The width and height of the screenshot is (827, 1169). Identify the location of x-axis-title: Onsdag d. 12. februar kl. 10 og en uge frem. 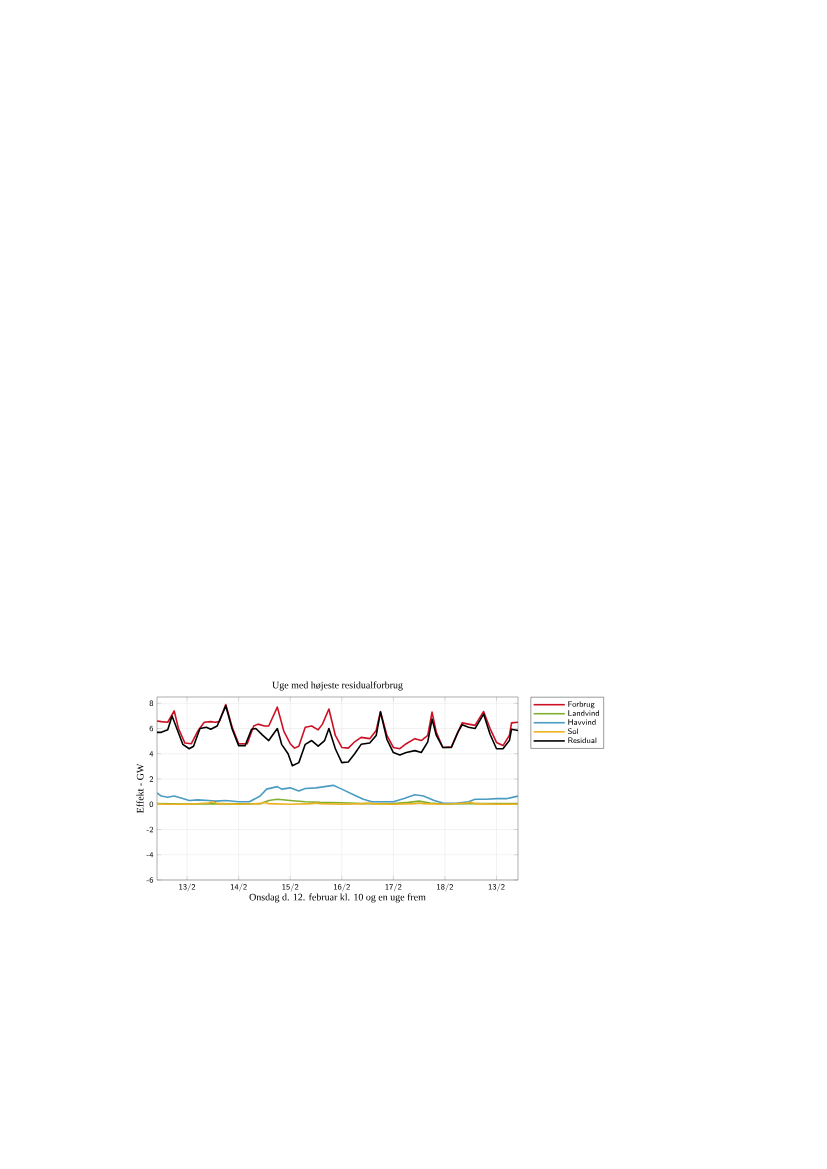
(337, 898).